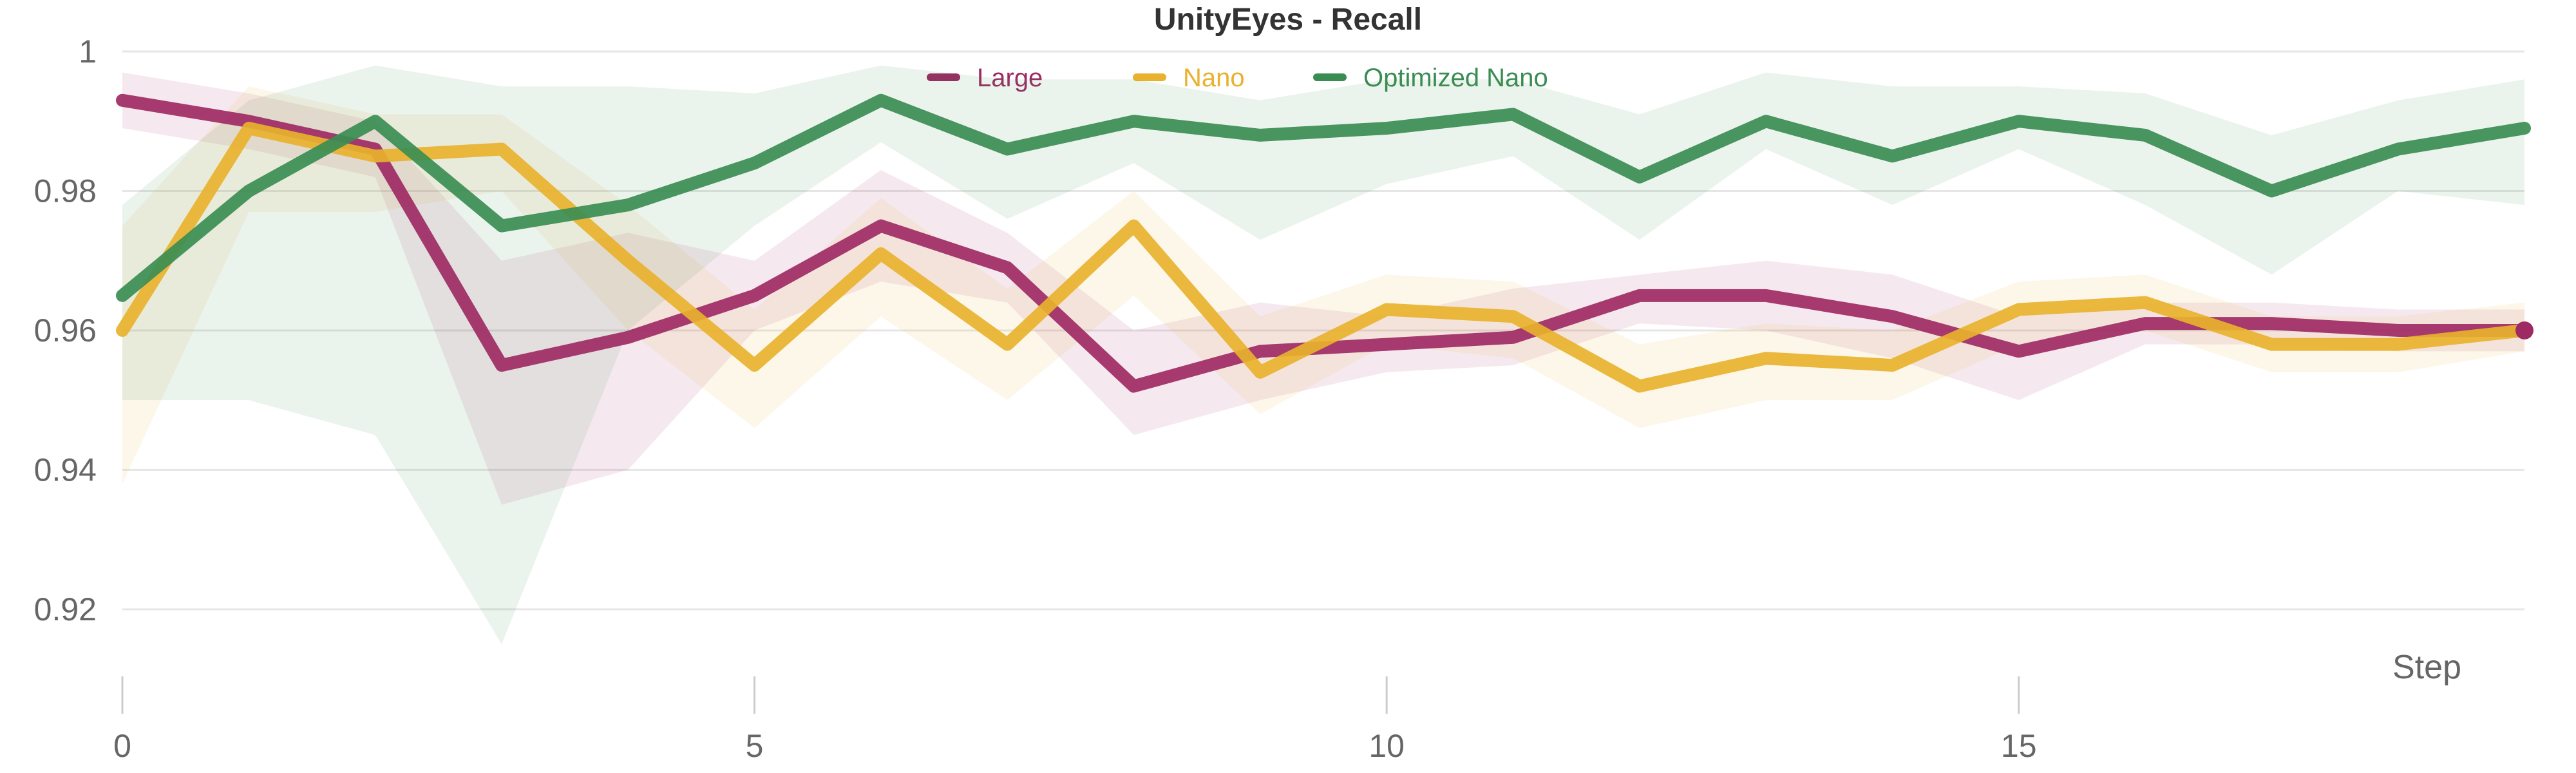  I want to click on chart-title: UnityEyes - Recall, so click(1288, 20).